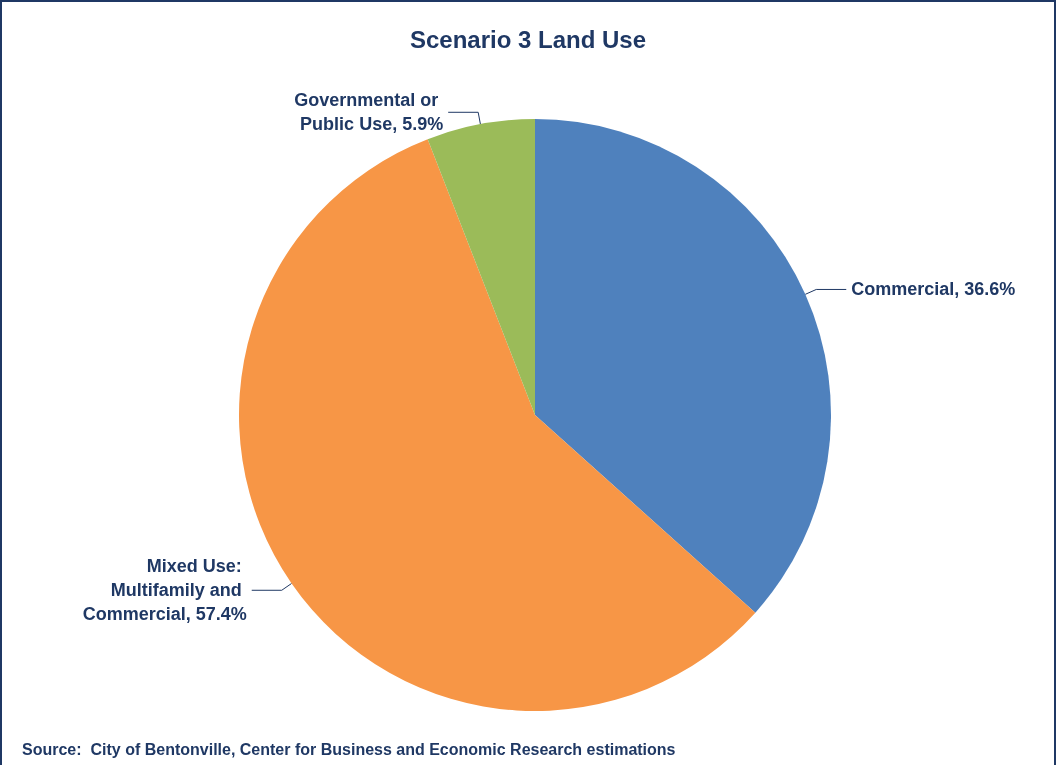 Image resolution: width=1056 pixels, height=765 pixels. What do you see at coordinates (528, 39) in the screenshot?
I see `chart-title: Scenario 3 Land Use` at bounding box center [528, 39].